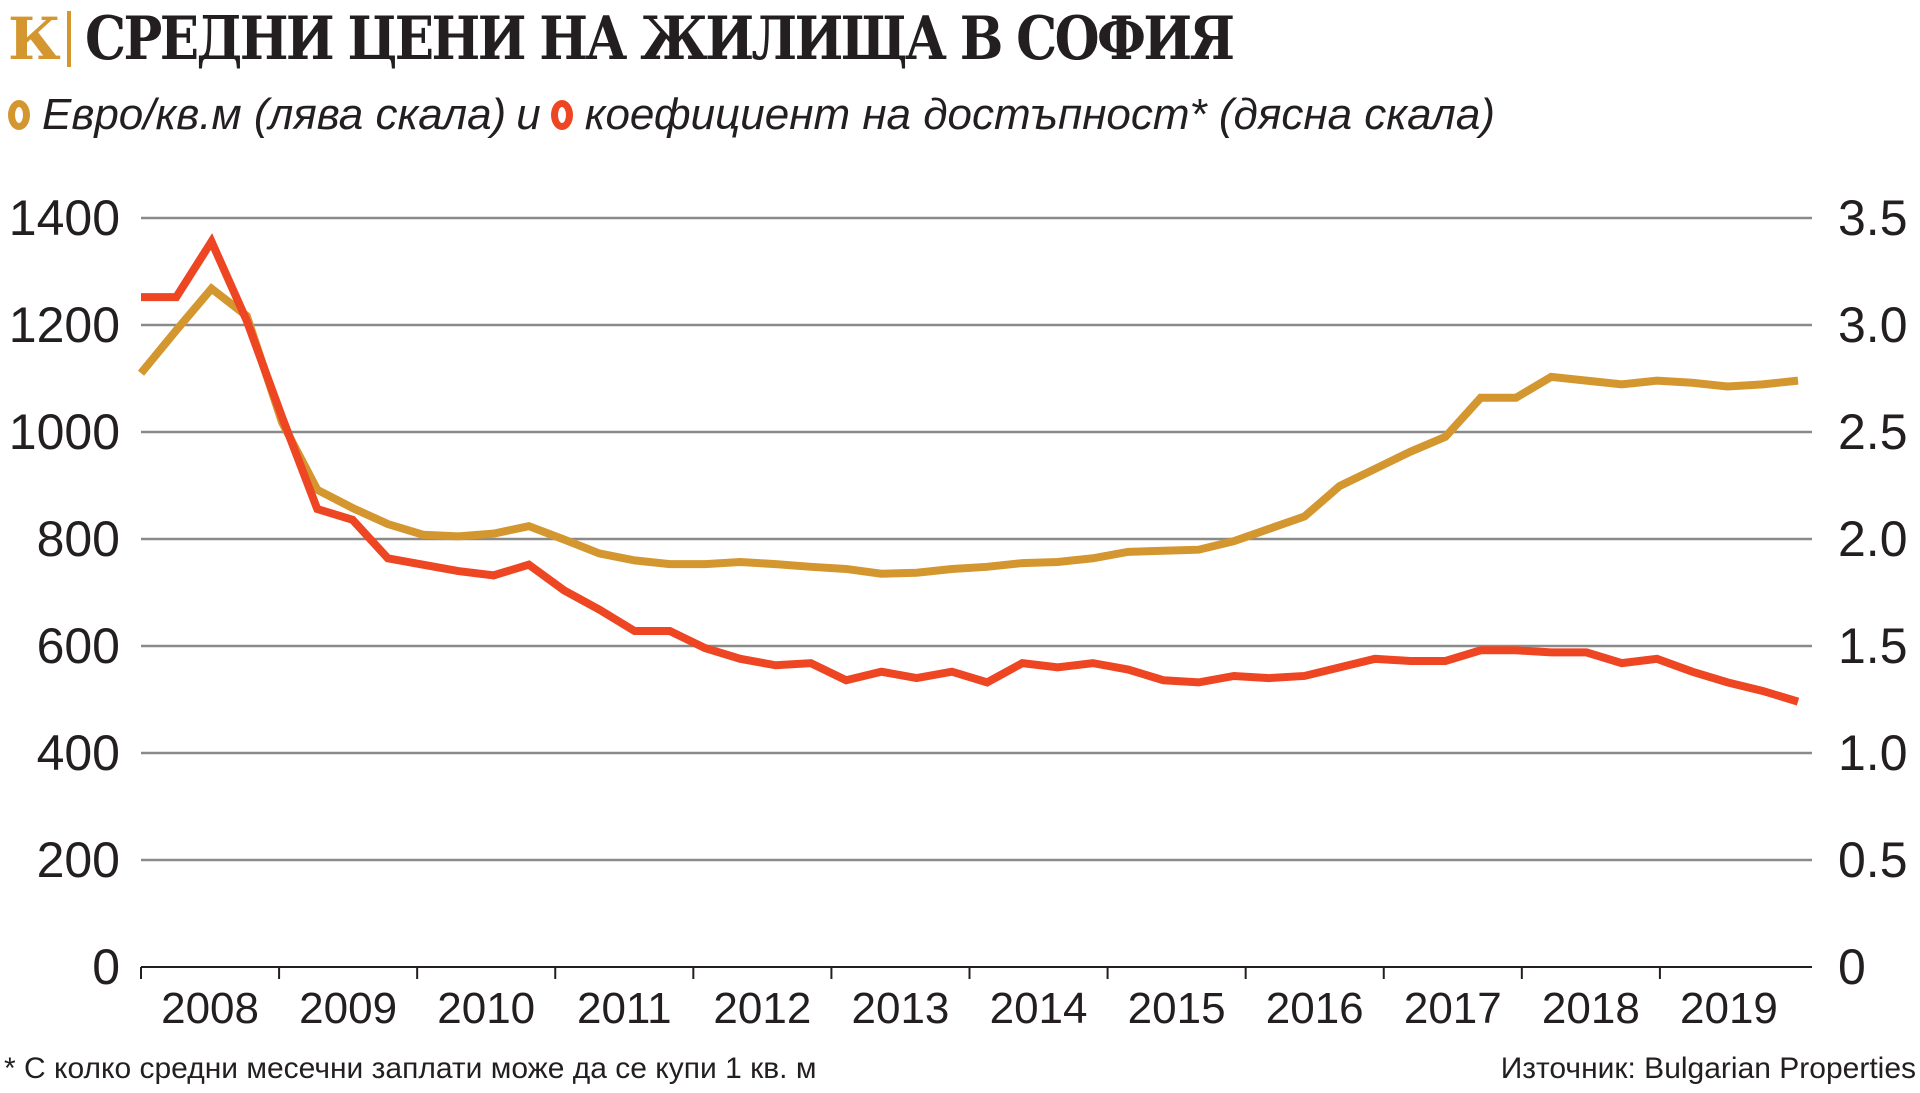  Describe the element at coordinates (1873, 753) in the screenshot. I see `right-axis-tick-label: 1.0` at that location.